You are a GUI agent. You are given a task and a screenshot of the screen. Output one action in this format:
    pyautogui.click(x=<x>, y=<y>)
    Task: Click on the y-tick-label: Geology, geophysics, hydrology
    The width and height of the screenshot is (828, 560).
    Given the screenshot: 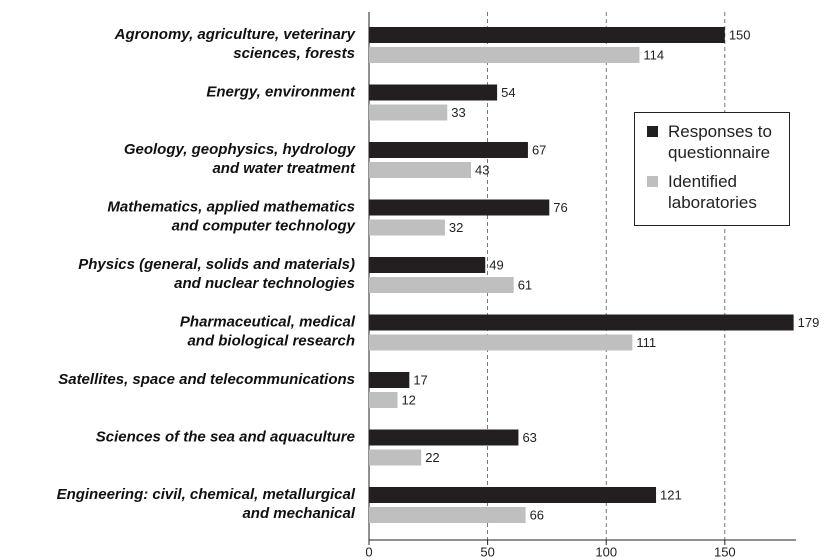 What is the action you would take?
    pyautogui.click(x=240, y=149)
    